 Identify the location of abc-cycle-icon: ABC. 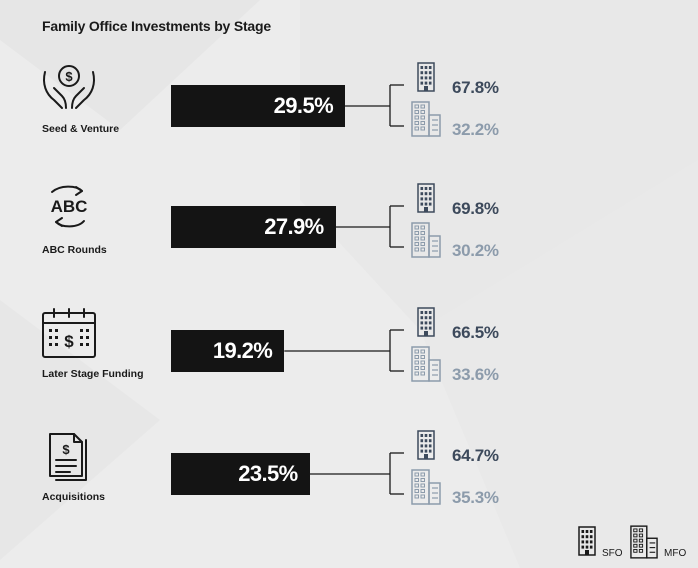
(69, 206).